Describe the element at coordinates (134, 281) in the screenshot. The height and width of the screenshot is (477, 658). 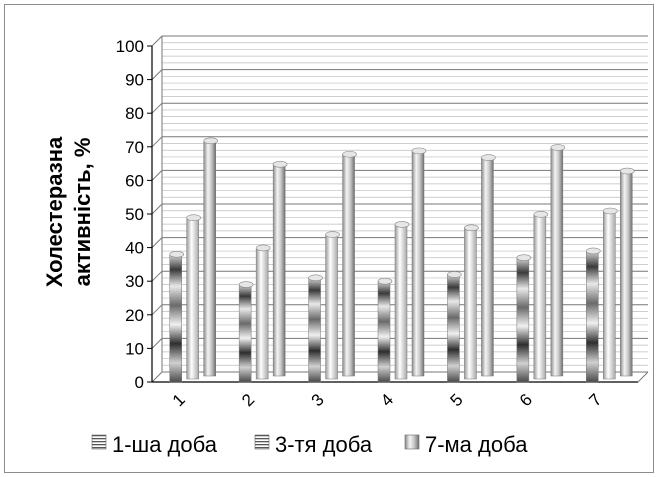
I see `y-tick-label: 30` at that location.